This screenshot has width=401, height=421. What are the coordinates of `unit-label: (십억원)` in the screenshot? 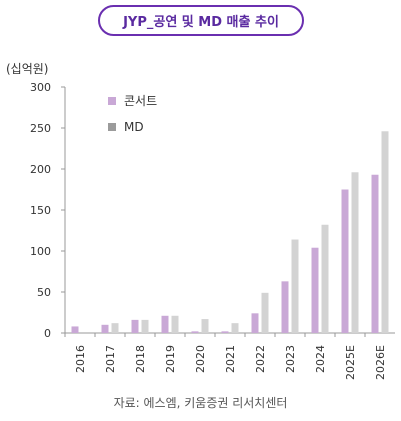 It's located at (27, 69).